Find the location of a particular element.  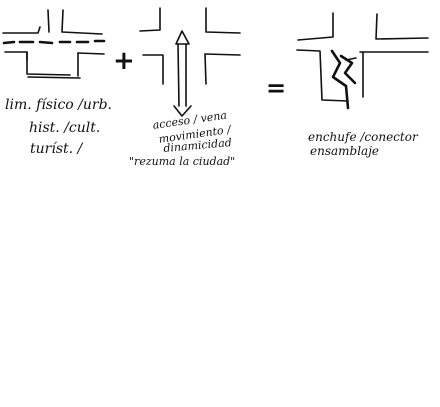

plus-sign: + is located at coordinates (124, 61).